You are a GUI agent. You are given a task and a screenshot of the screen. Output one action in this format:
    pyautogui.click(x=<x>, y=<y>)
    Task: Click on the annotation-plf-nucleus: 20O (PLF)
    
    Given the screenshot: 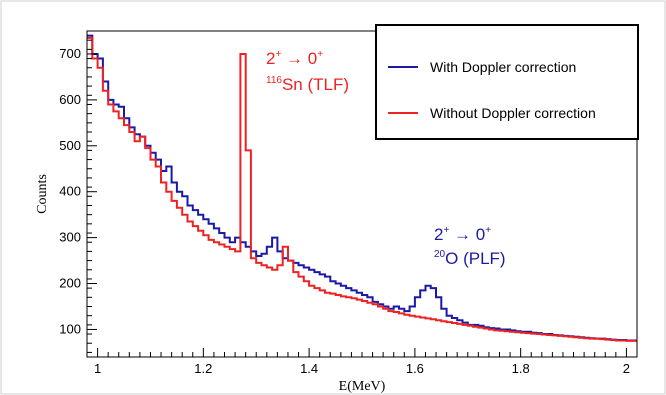 What is the action you would take?
    pyautogui.click(x=470, y=258)
    